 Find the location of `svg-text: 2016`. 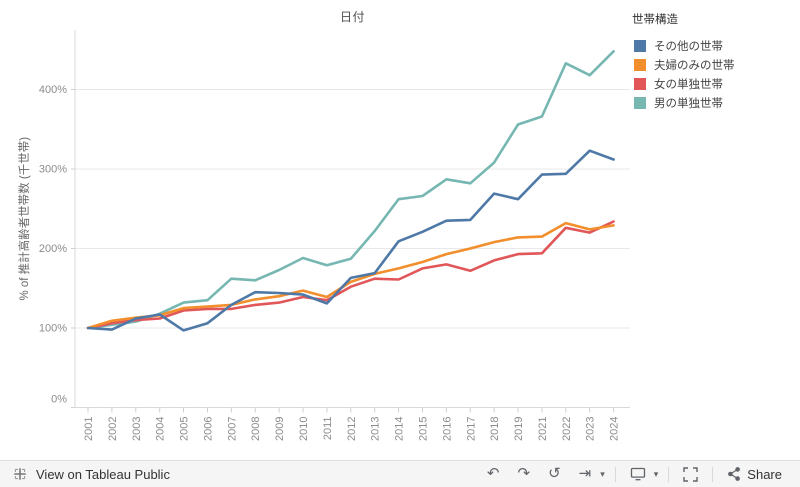

svg-text: 2016 is located at coordinates (447, 429).